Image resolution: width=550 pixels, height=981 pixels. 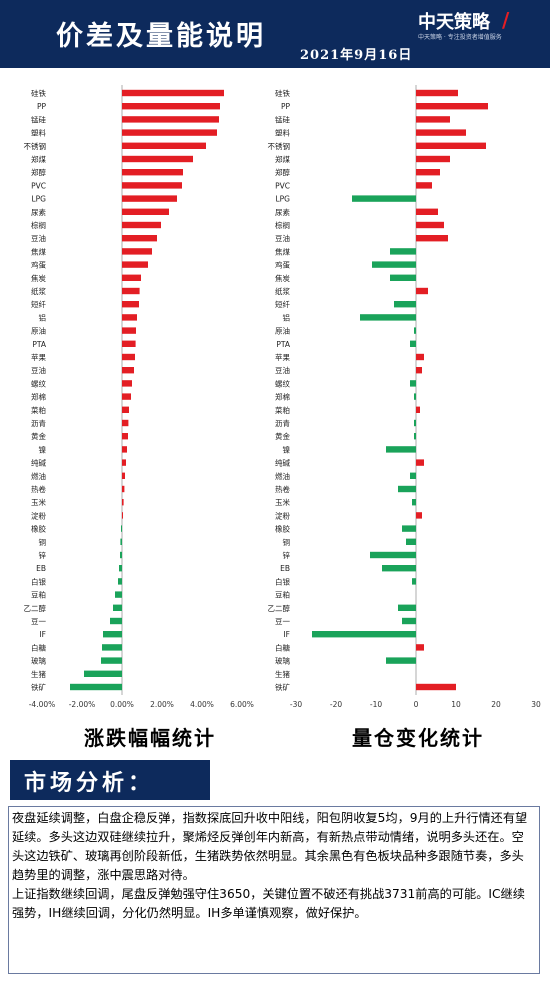 I want to click on change-category-label: 热卷, so click(x=38, y=489).